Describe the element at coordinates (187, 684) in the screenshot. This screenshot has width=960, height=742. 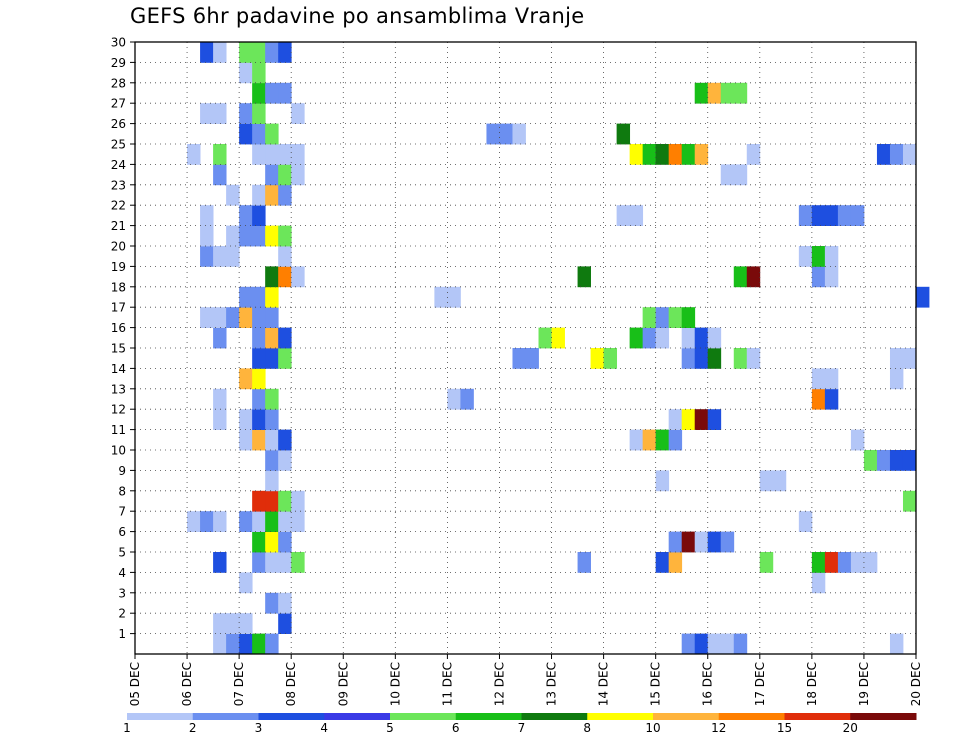
I see `x-tick-label: 06 DEC` at that location.